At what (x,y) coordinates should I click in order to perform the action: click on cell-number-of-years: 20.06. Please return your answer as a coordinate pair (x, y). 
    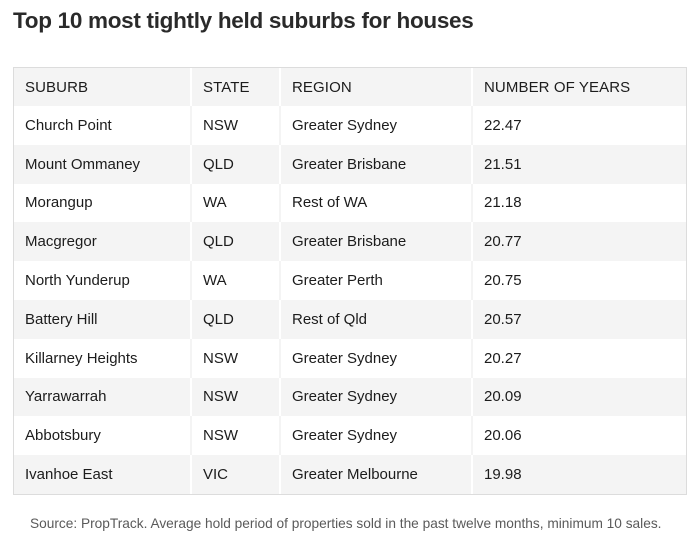
    Looking at the image, I should click on (578, 436).